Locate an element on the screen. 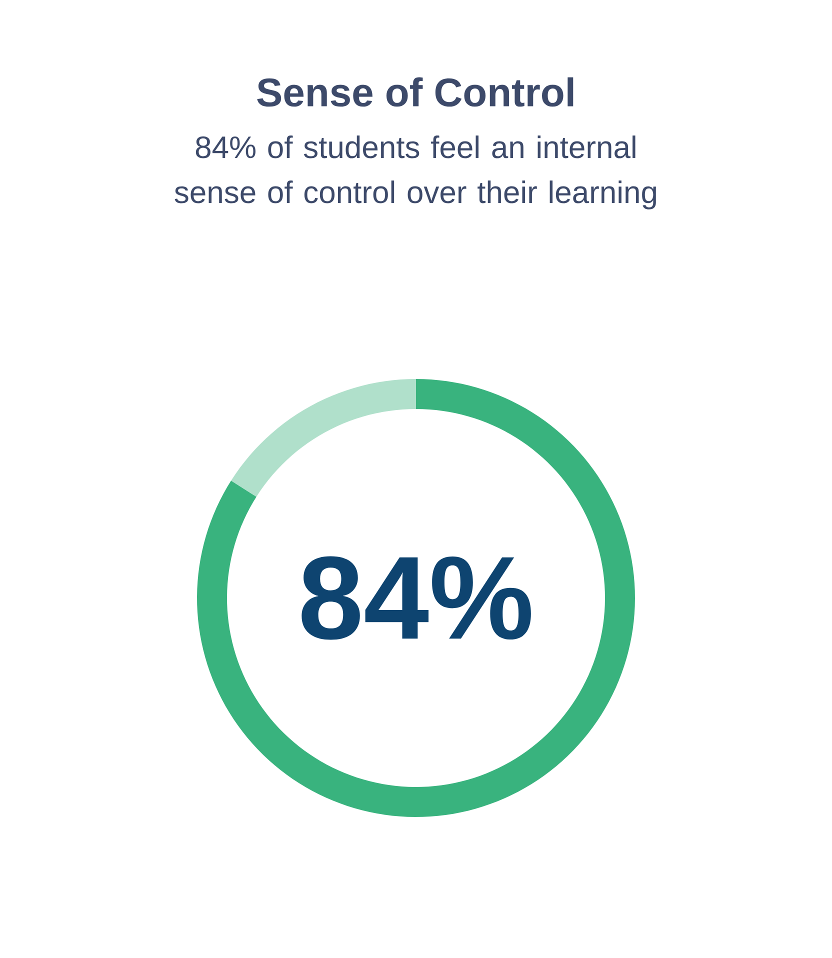 The image size is (832, 958). data-label: 84% is located at coordinates (416, 598).